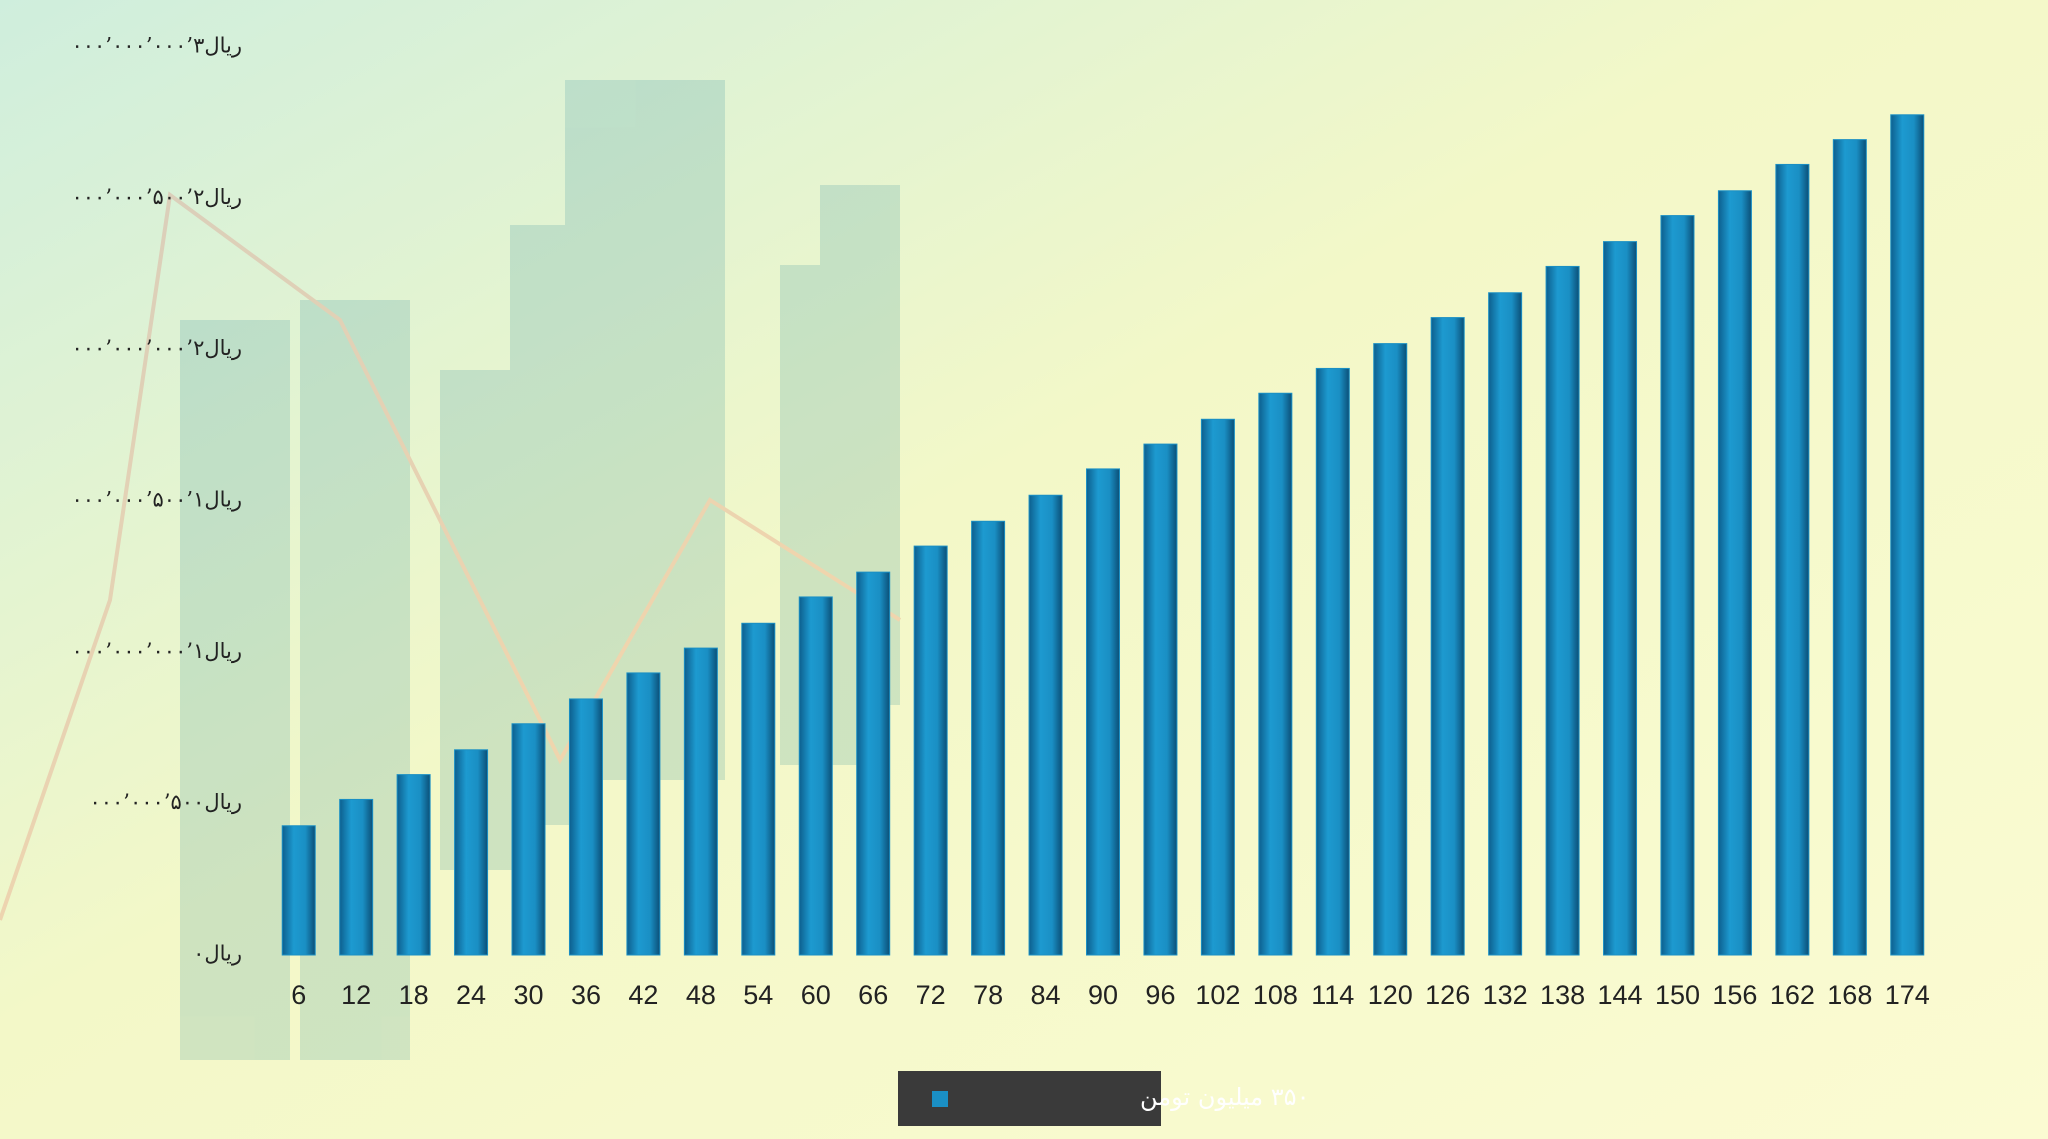 The image size is (2048, 1139). What do you see at coordinates (1734, 995) in the screenshot?
I see `x-tick-label: 156` at bounding box center [1734, 995].